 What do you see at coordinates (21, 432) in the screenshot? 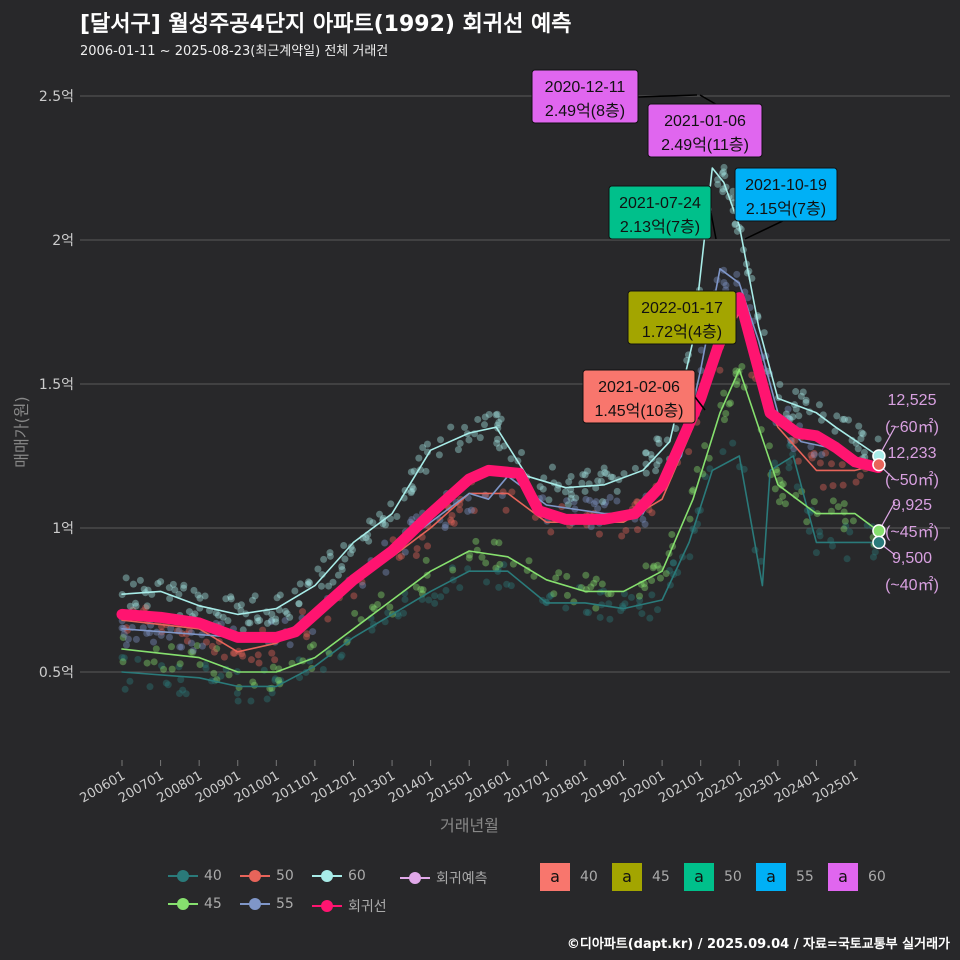
I see `y-axis-label: 매매가(원)` at bounding box center [21, 432].